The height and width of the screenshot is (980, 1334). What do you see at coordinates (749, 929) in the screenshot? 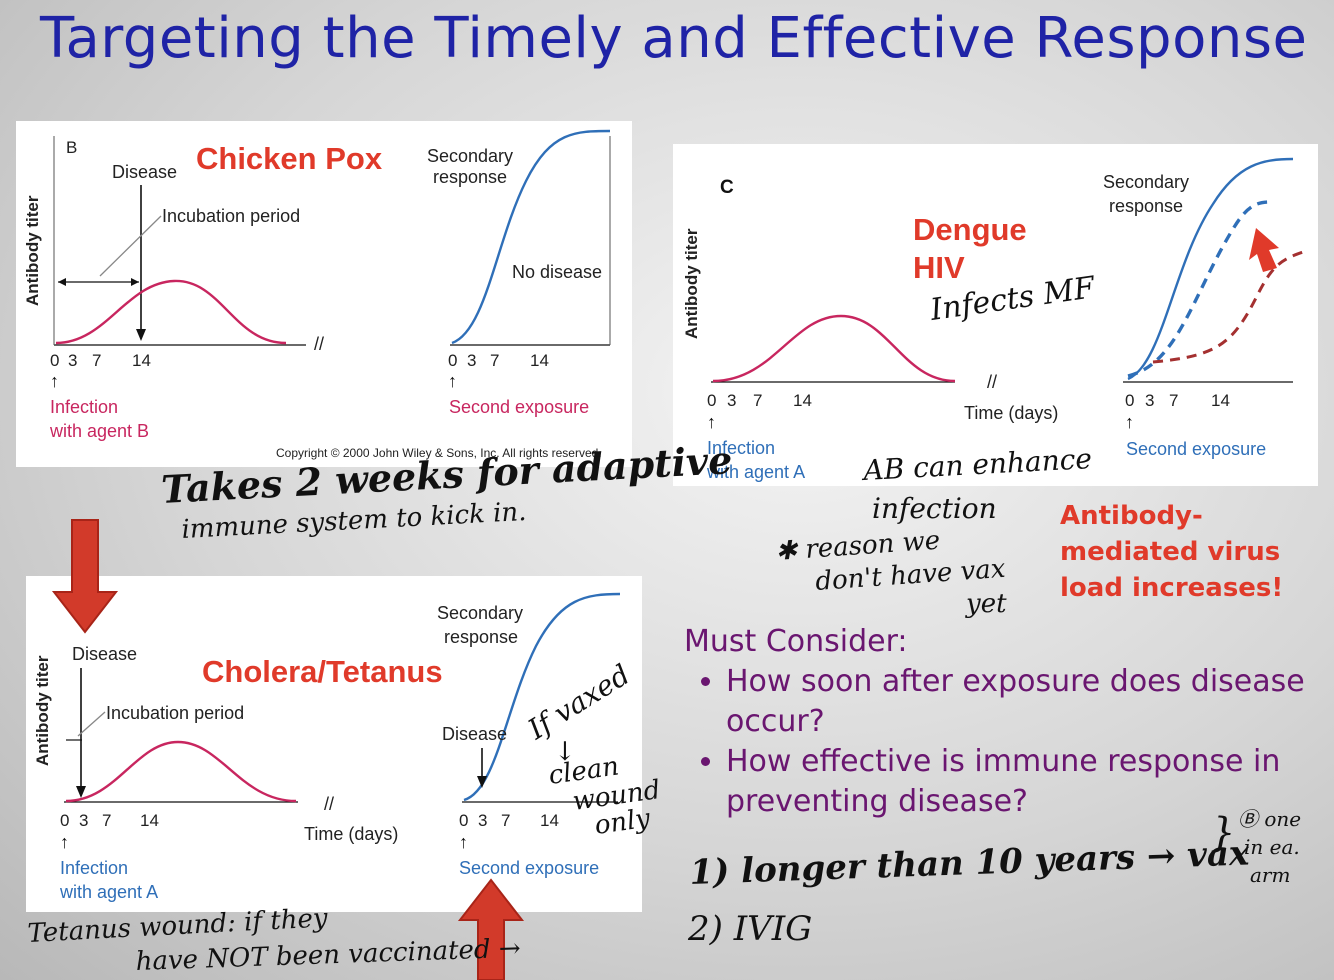
I see `handwritten-note: 2) IVIG` at bounding box center [749, 929].